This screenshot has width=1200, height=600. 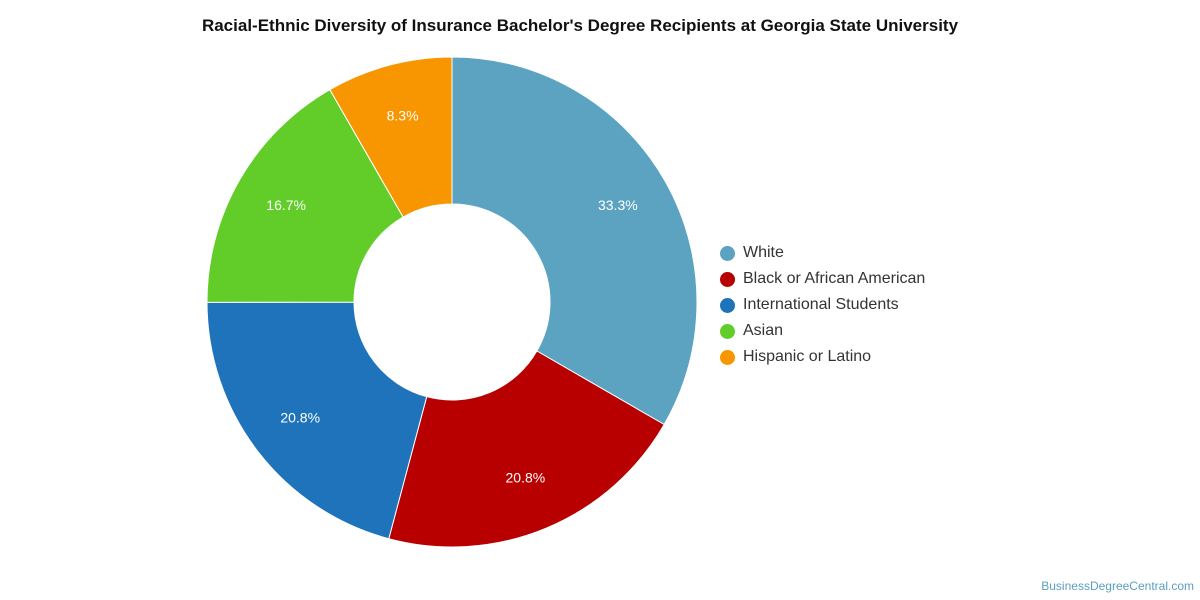 What do you see at coordinates (286, 205) in the screenshot?
I see `slice-label-asian: 16.7%` at bounding box center [286, 205].